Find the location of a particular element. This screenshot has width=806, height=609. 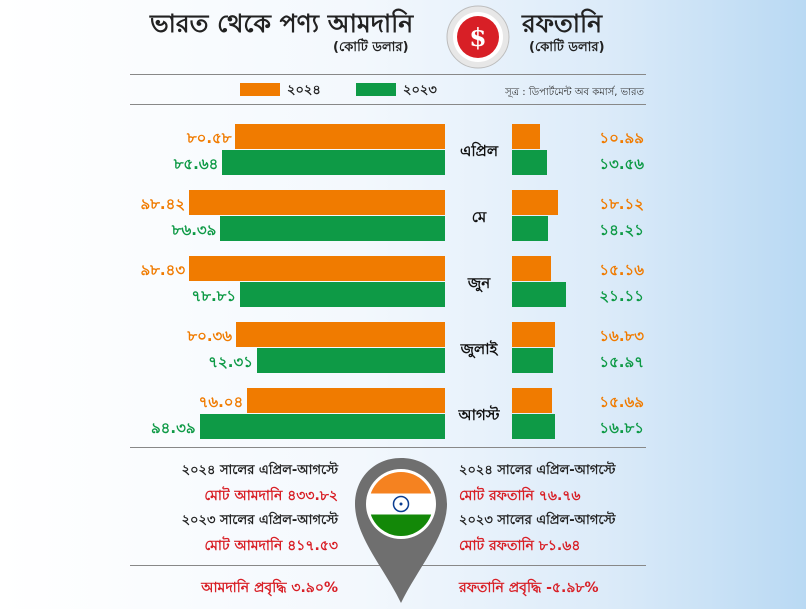

import-value-label-2024: ৮০.৩৬ is located at coordinates (210, 336).